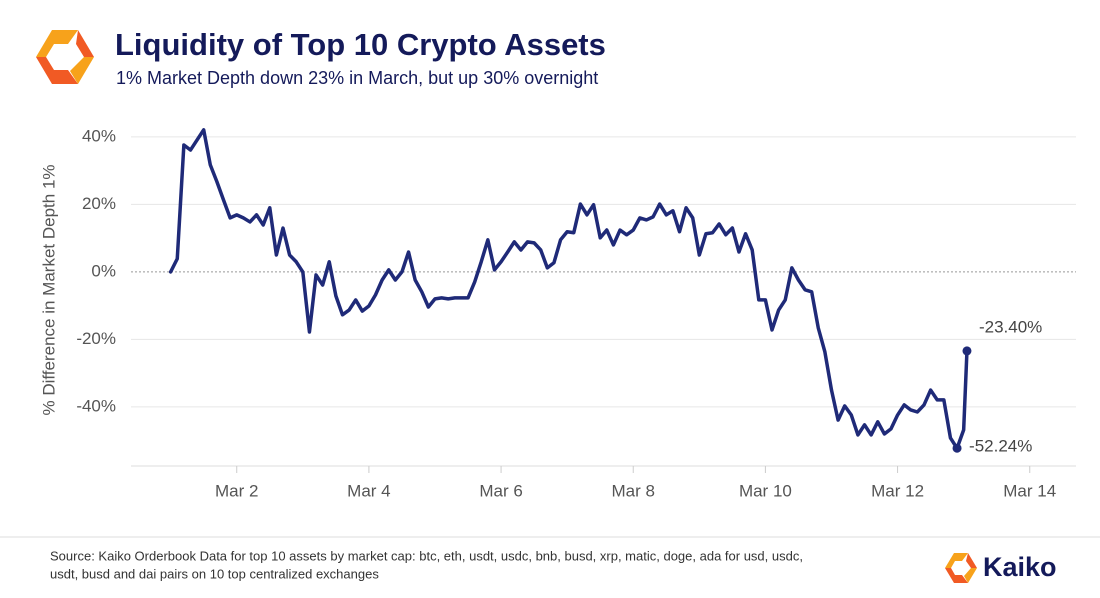 The height and width of the screenshot is (598, 1100). Describe the element at coordinates (48, 289) in the screenshot. I see `y-axis-label: % Difference in Market Depth 1%` at that location.